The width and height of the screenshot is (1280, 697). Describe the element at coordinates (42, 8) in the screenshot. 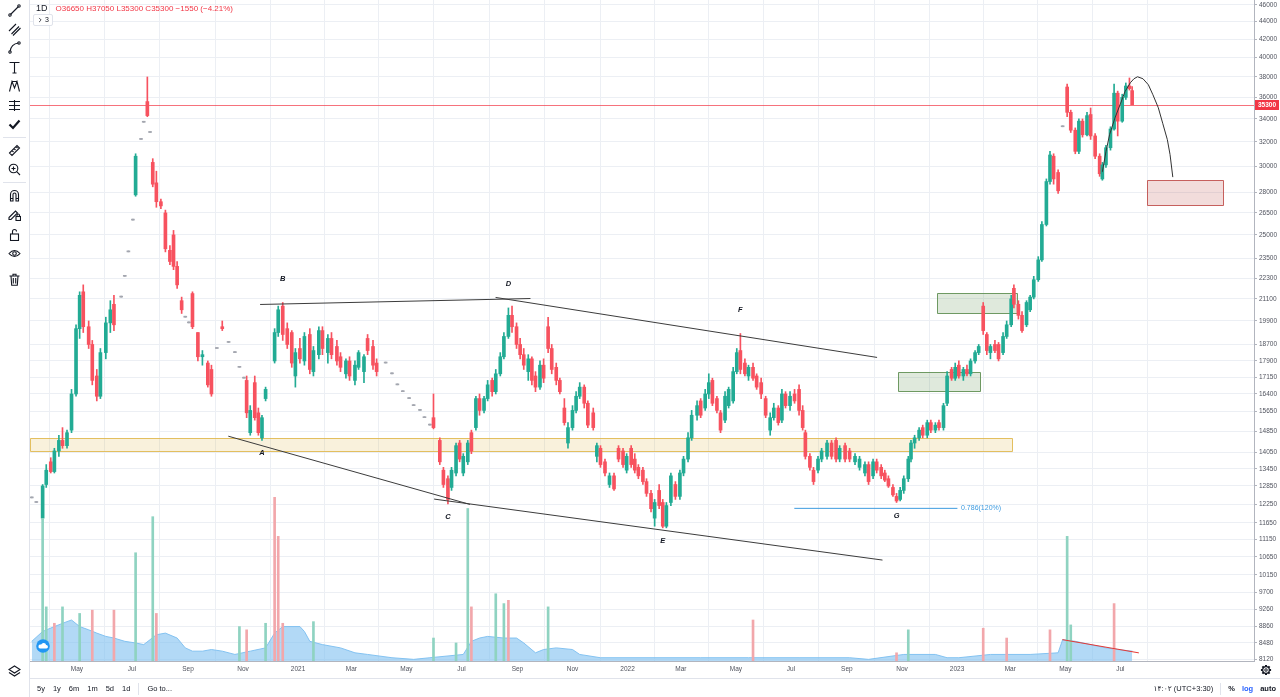

I see `chart-title: 1D` at that location.